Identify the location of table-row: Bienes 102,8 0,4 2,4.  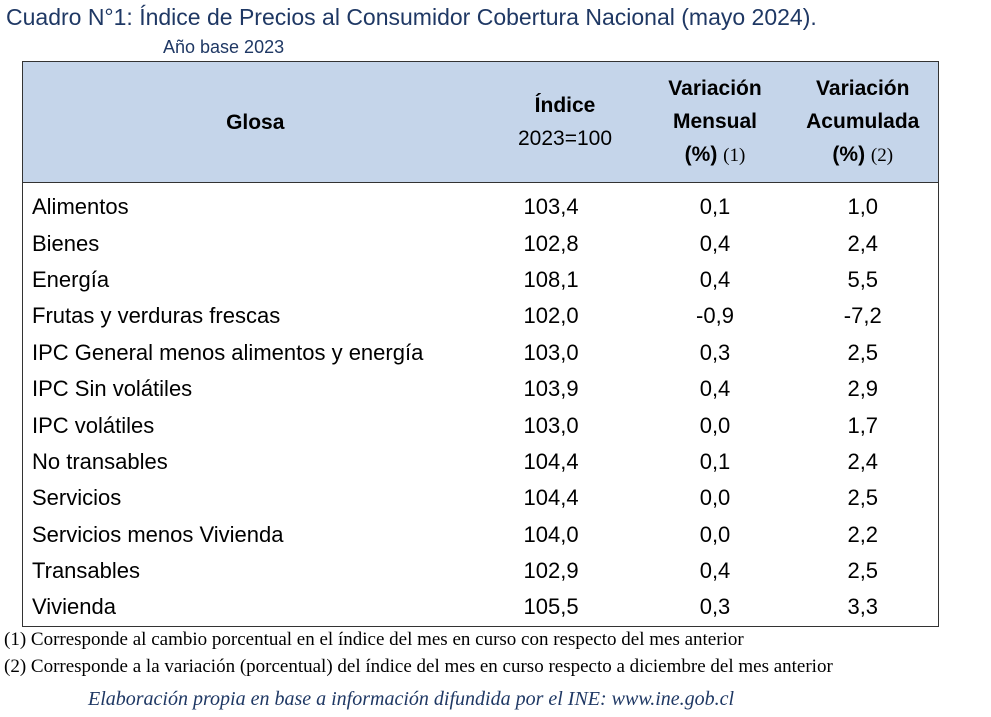
(480, 243).